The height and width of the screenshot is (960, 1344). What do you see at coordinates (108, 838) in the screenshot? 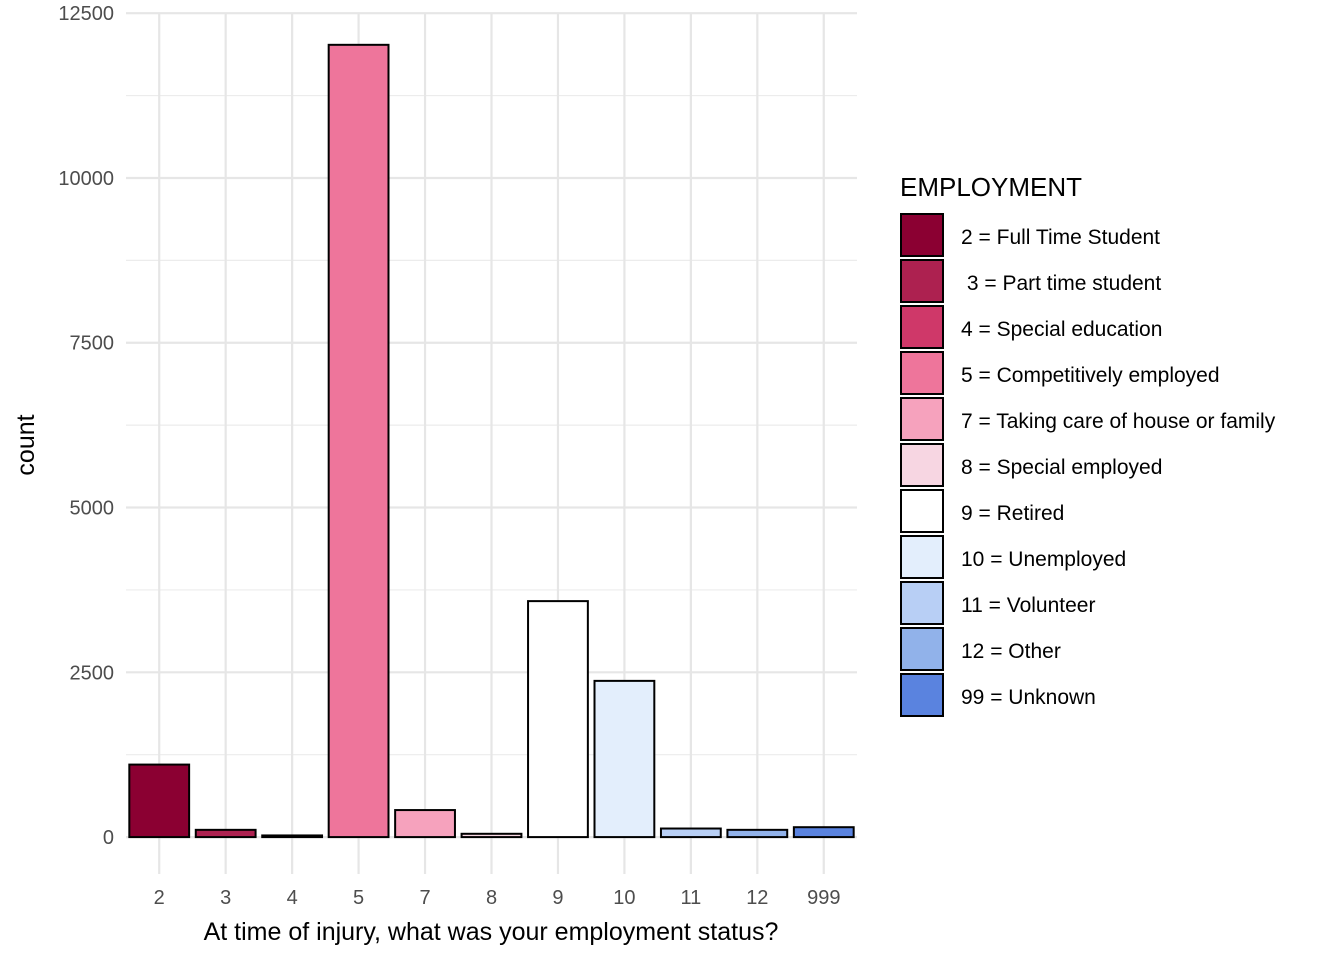
I see `y-tick-label: 0` at bounding box center [108, 838].